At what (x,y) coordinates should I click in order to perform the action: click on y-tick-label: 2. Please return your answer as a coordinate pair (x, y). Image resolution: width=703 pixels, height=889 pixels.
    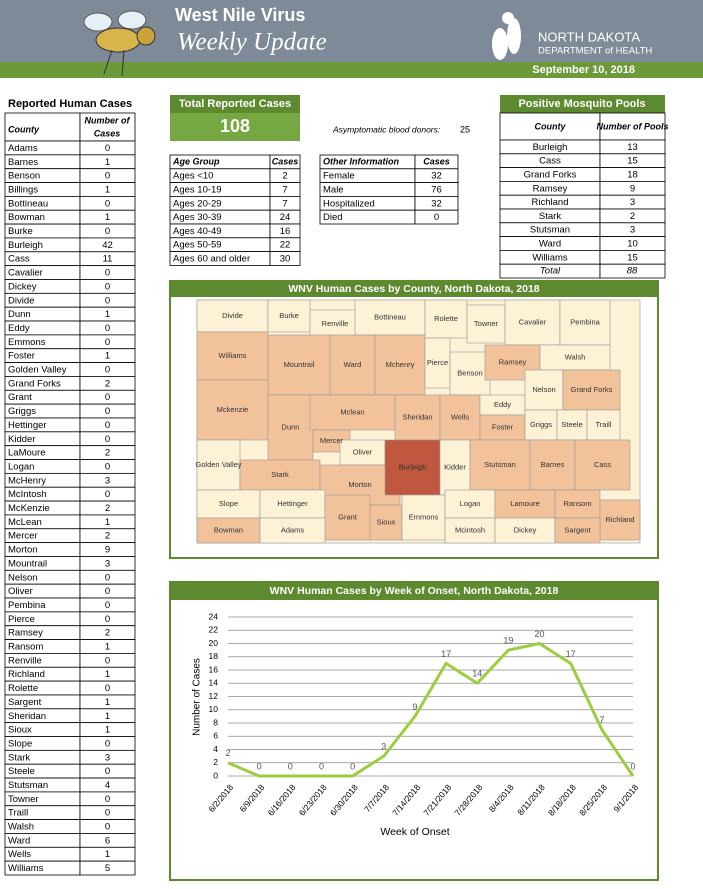
    Looking at the image, I should click on (215, 762).